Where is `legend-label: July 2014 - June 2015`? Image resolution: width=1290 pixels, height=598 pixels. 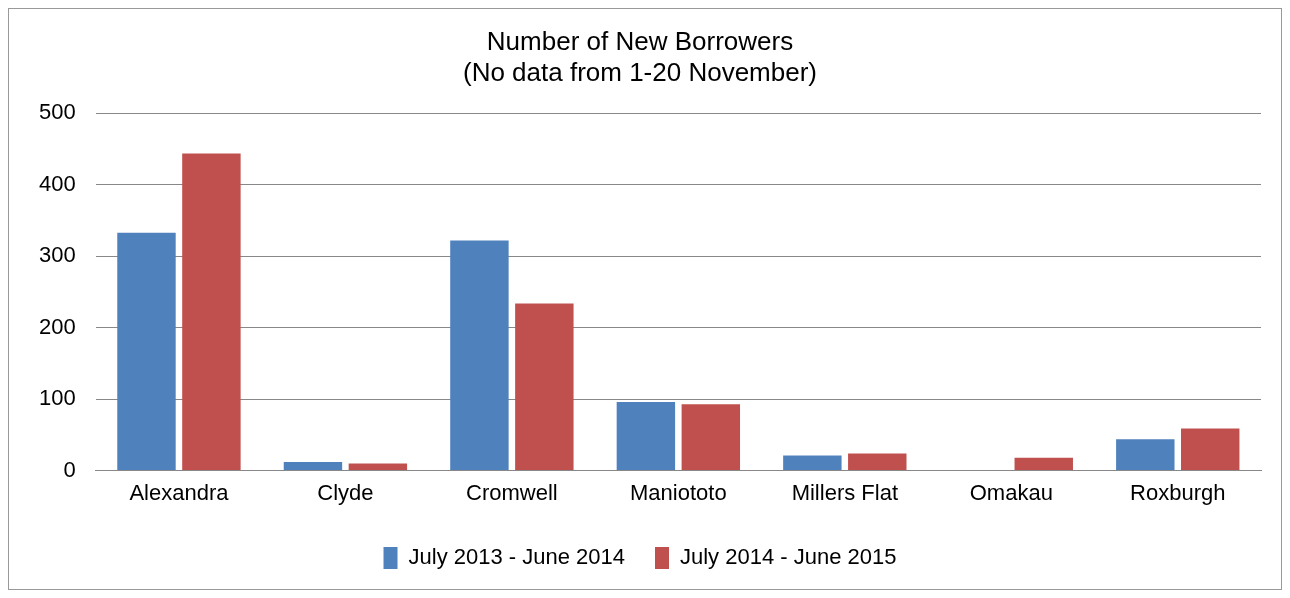 legend-label: July 2014 - June 2015 is located at coordinates (788, 557).